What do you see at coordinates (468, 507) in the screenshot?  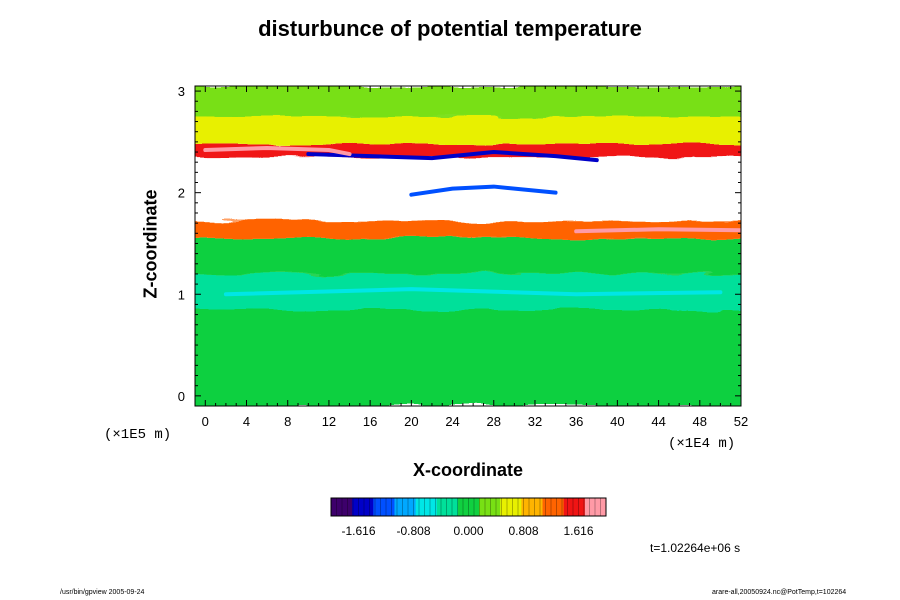 I see `colorbar-frame` at bounding box center [468, 507].